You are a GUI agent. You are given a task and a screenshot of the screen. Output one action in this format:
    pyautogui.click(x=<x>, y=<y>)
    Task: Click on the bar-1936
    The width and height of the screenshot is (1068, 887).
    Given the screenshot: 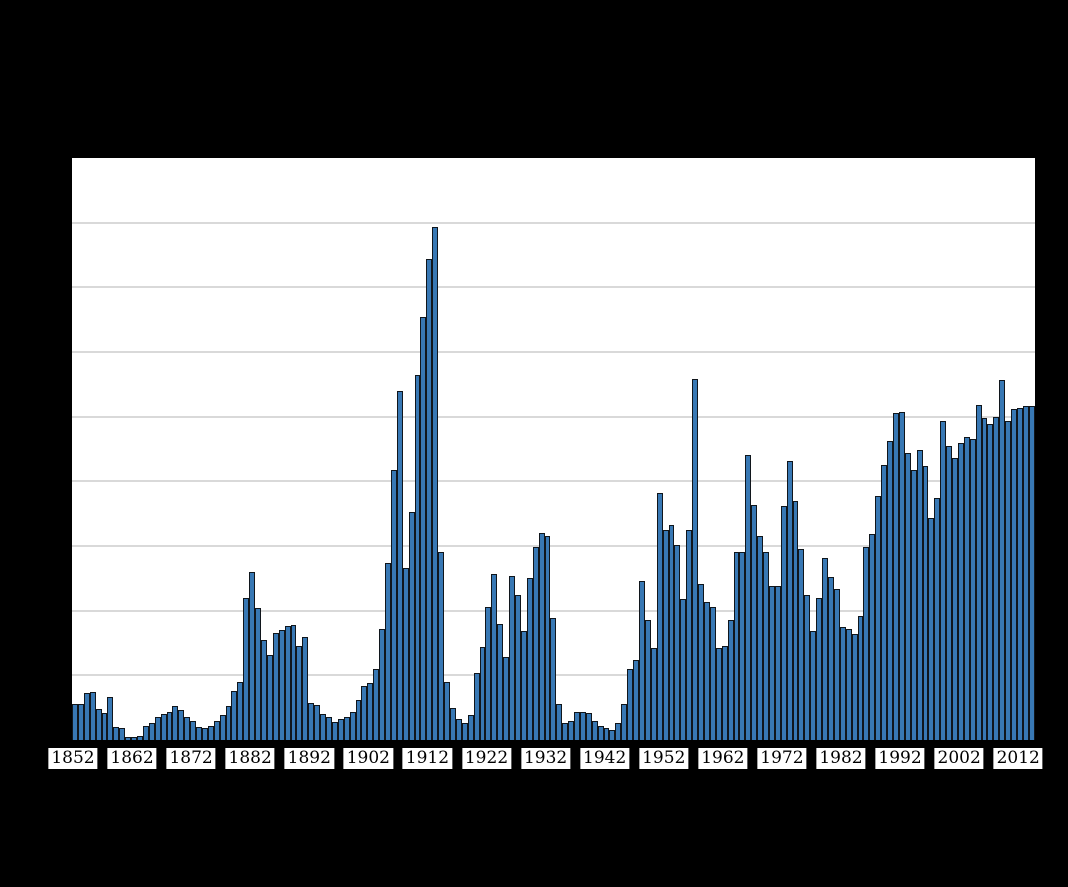 What is the action you would take?
    pyautogui.click(x=571, y=730)
    